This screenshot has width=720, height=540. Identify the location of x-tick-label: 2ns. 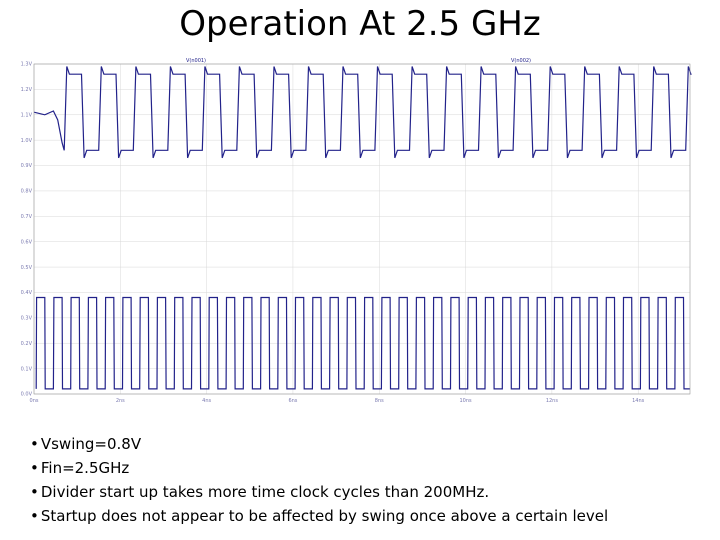
(120, 401).